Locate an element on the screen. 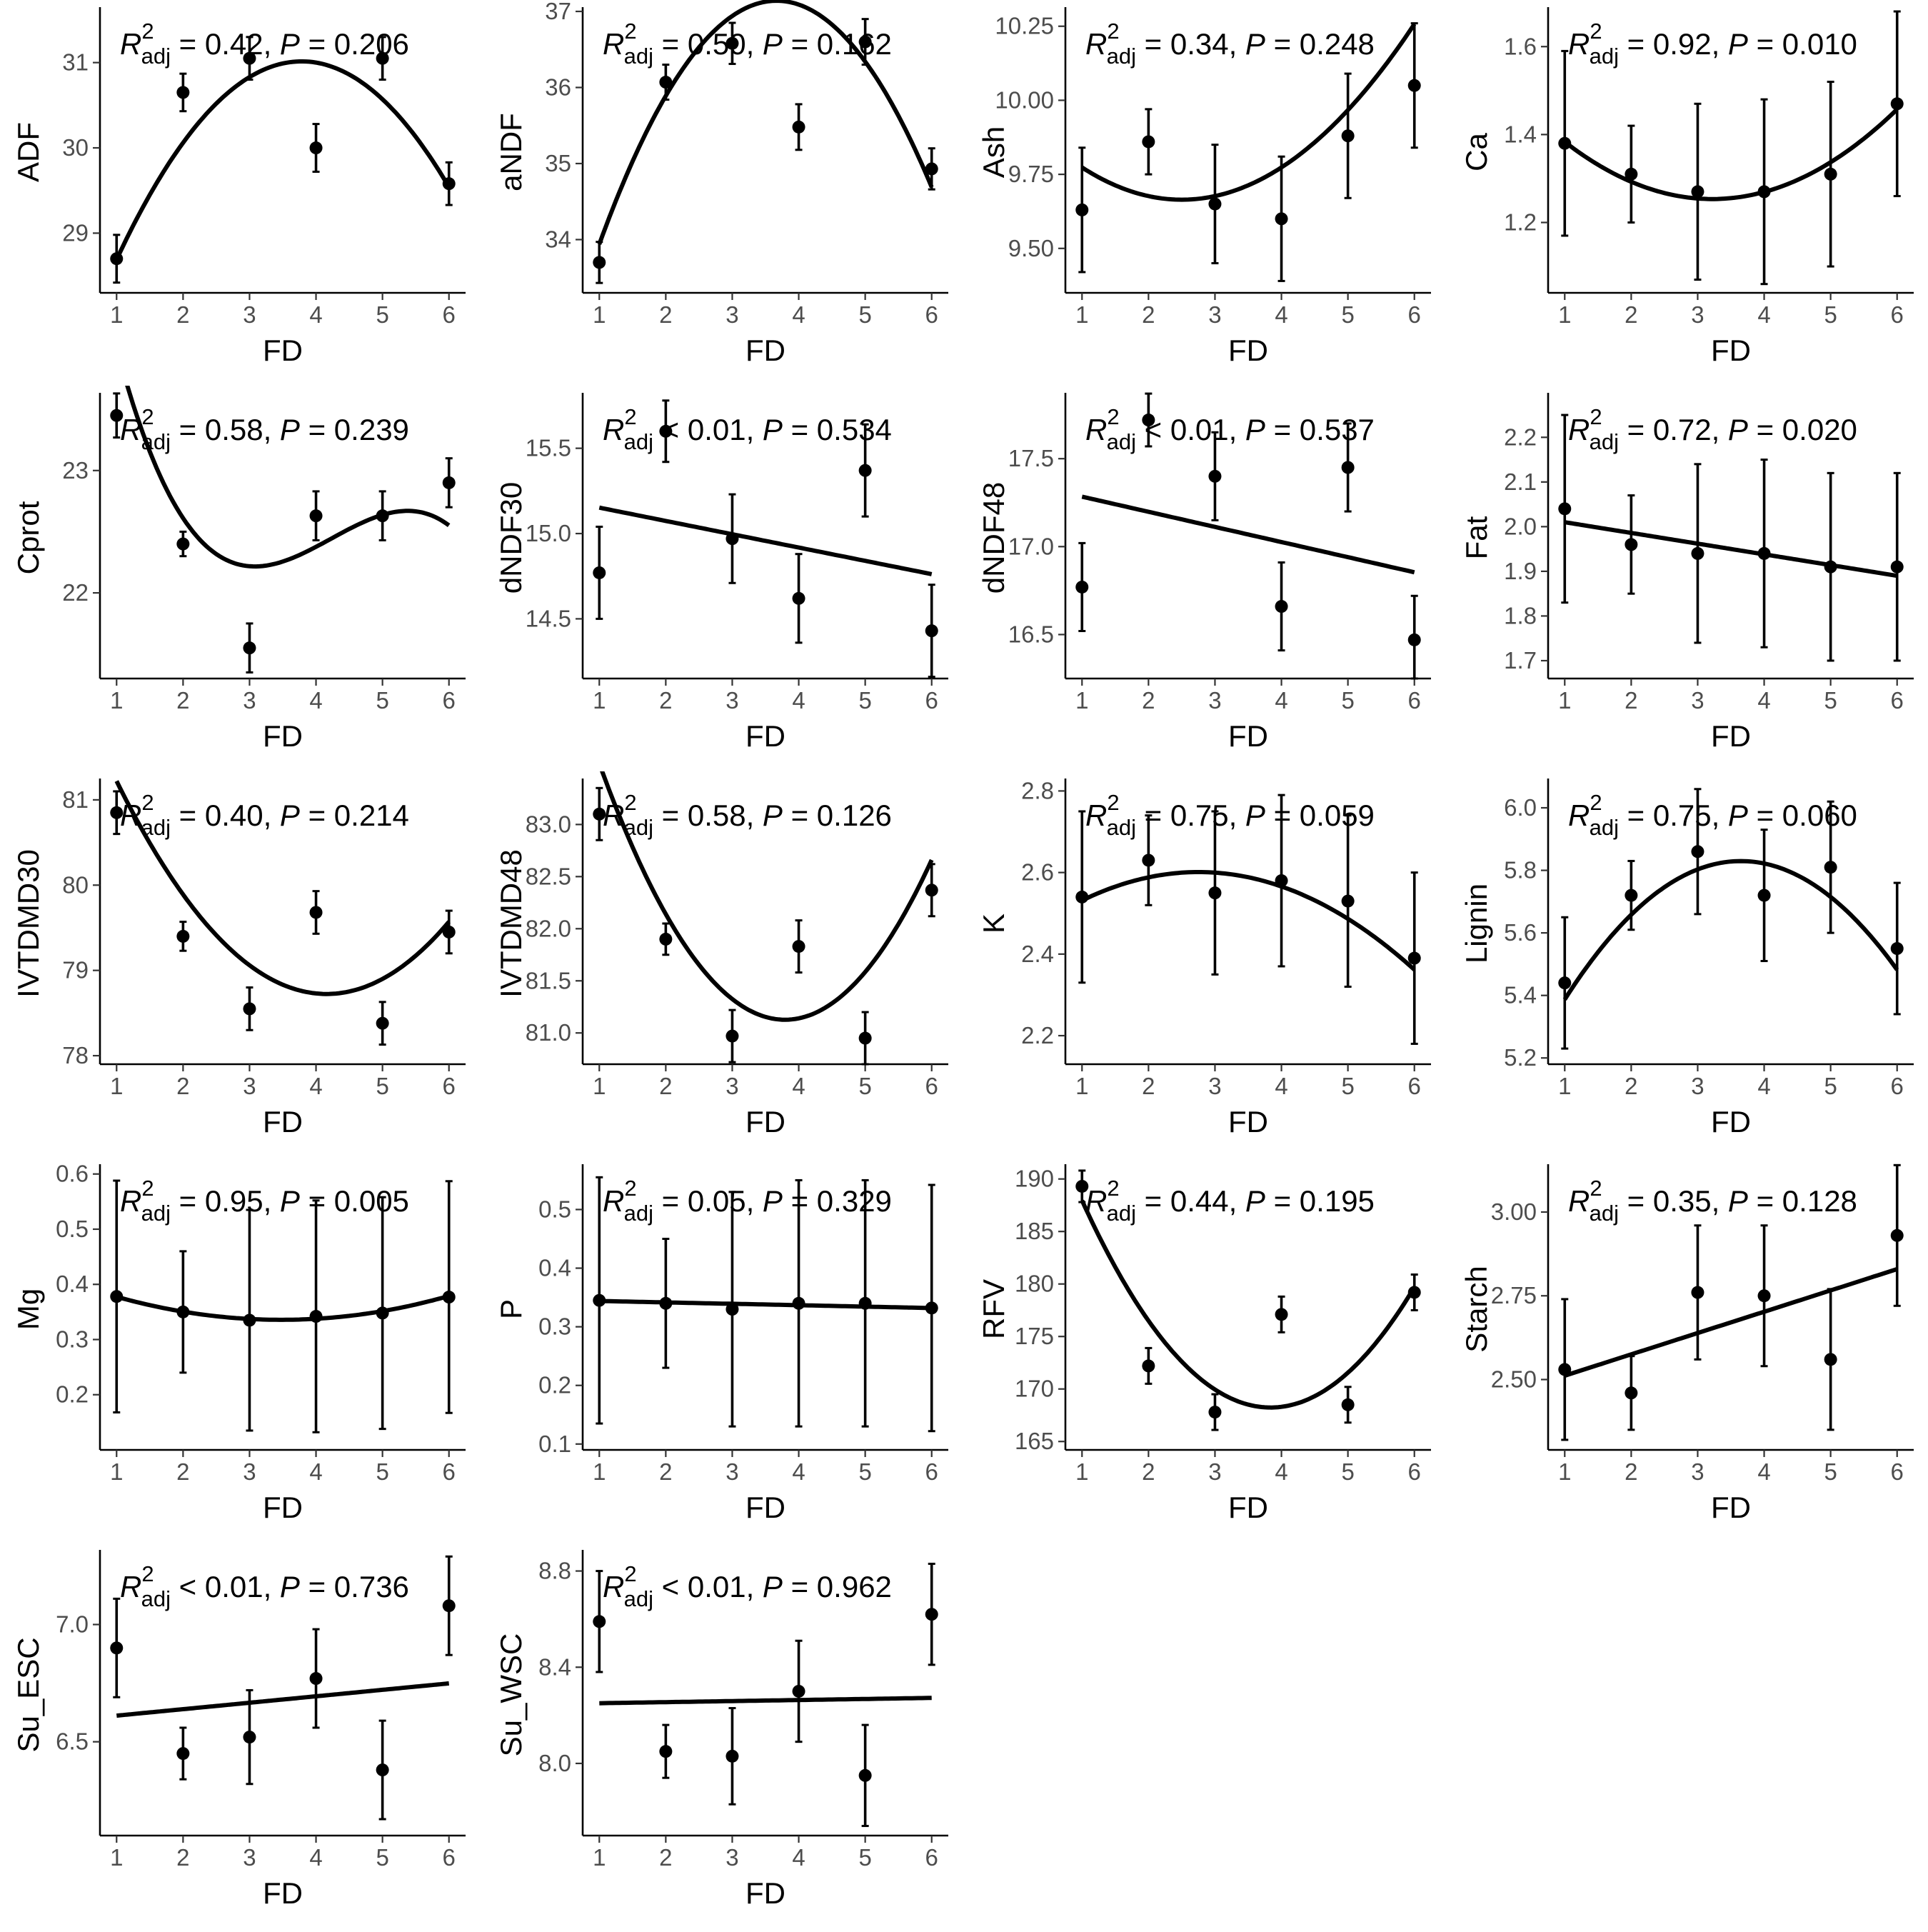 Image resolution: width=1928 pixels, height=1932 pixels. regression-stats: R2 adj = 0.95, P = 0.005 is located at coordinates (264, 1201).